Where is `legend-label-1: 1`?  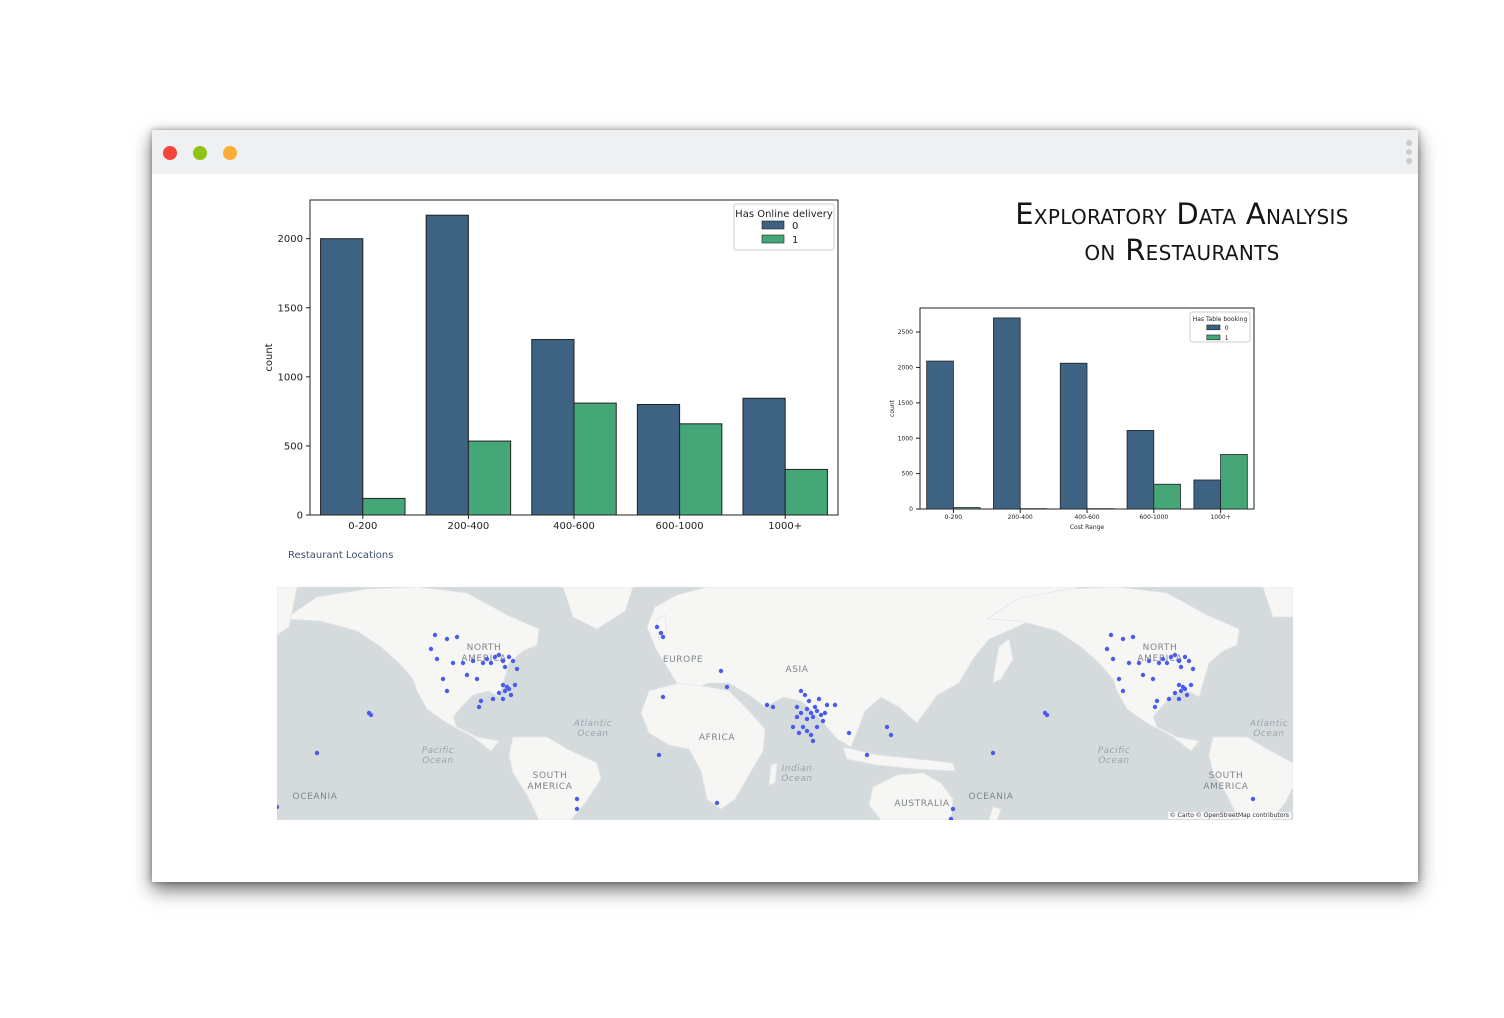 legend-label-1: 1 is located at coordinates (795, 240).